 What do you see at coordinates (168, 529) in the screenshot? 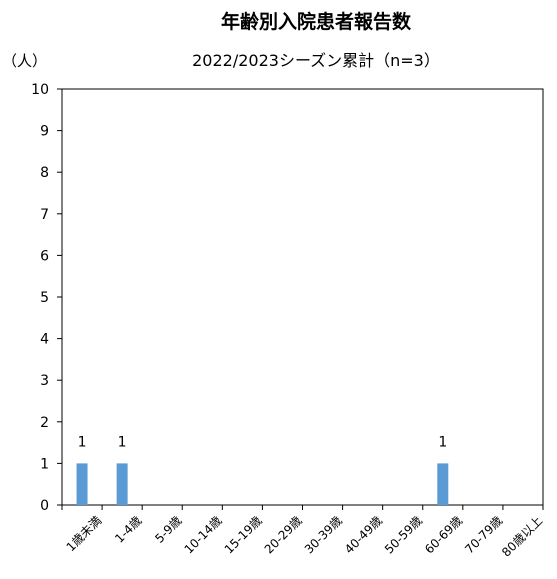
I see `x-tick-label: 5-9歳` at bounding box center [168, 529].